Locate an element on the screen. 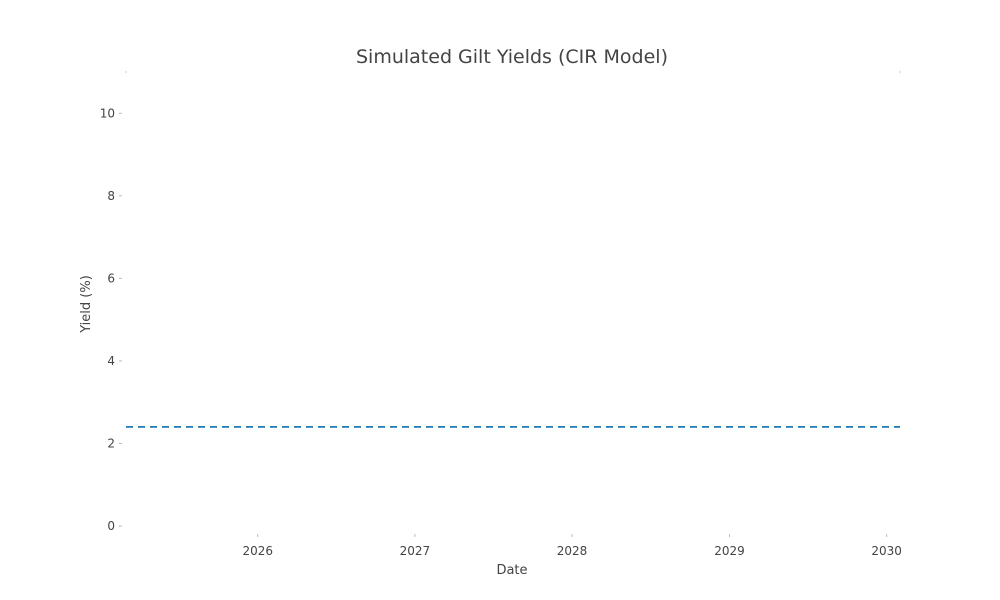 The width and height of the screenshot is (1000, 600). x-tick-label: 2028 is located at coordinates (572, 551).